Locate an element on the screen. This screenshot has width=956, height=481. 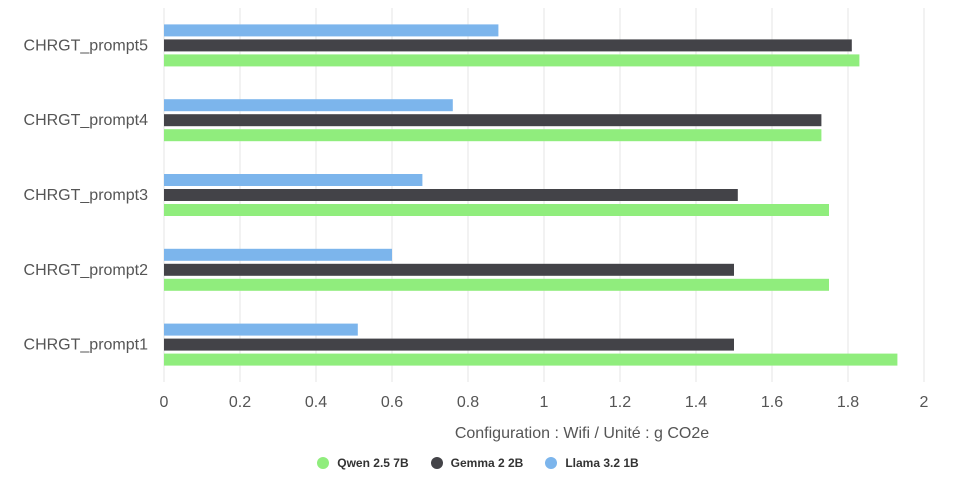
legend-label: Llama 3.2 1B is located at coordinates (602, 463).